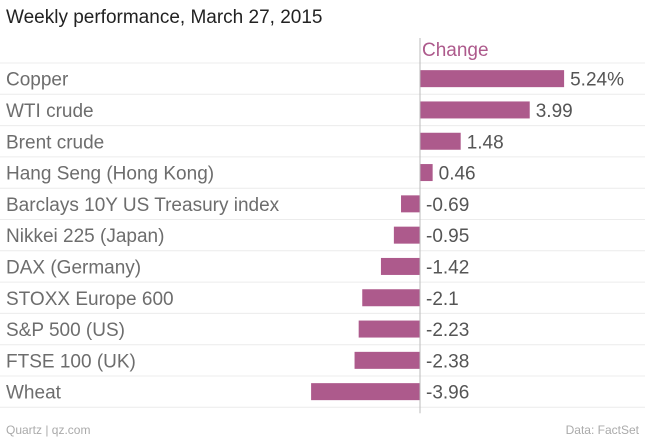  What do you see at coordinates (442, 299) in the screenshot?
I see `value-label: -2.1` at bounding box center [442, 299].